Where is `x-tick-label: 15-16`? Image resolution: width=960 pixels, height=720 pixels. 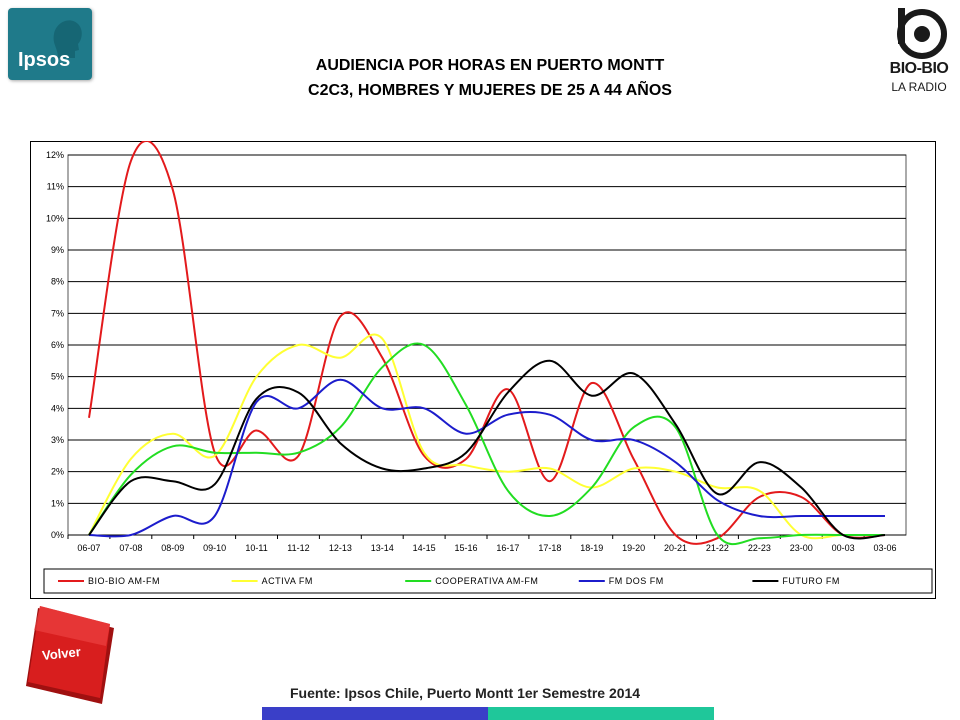 x-tick-label: 15-16 is located at coordinates (466, 548).